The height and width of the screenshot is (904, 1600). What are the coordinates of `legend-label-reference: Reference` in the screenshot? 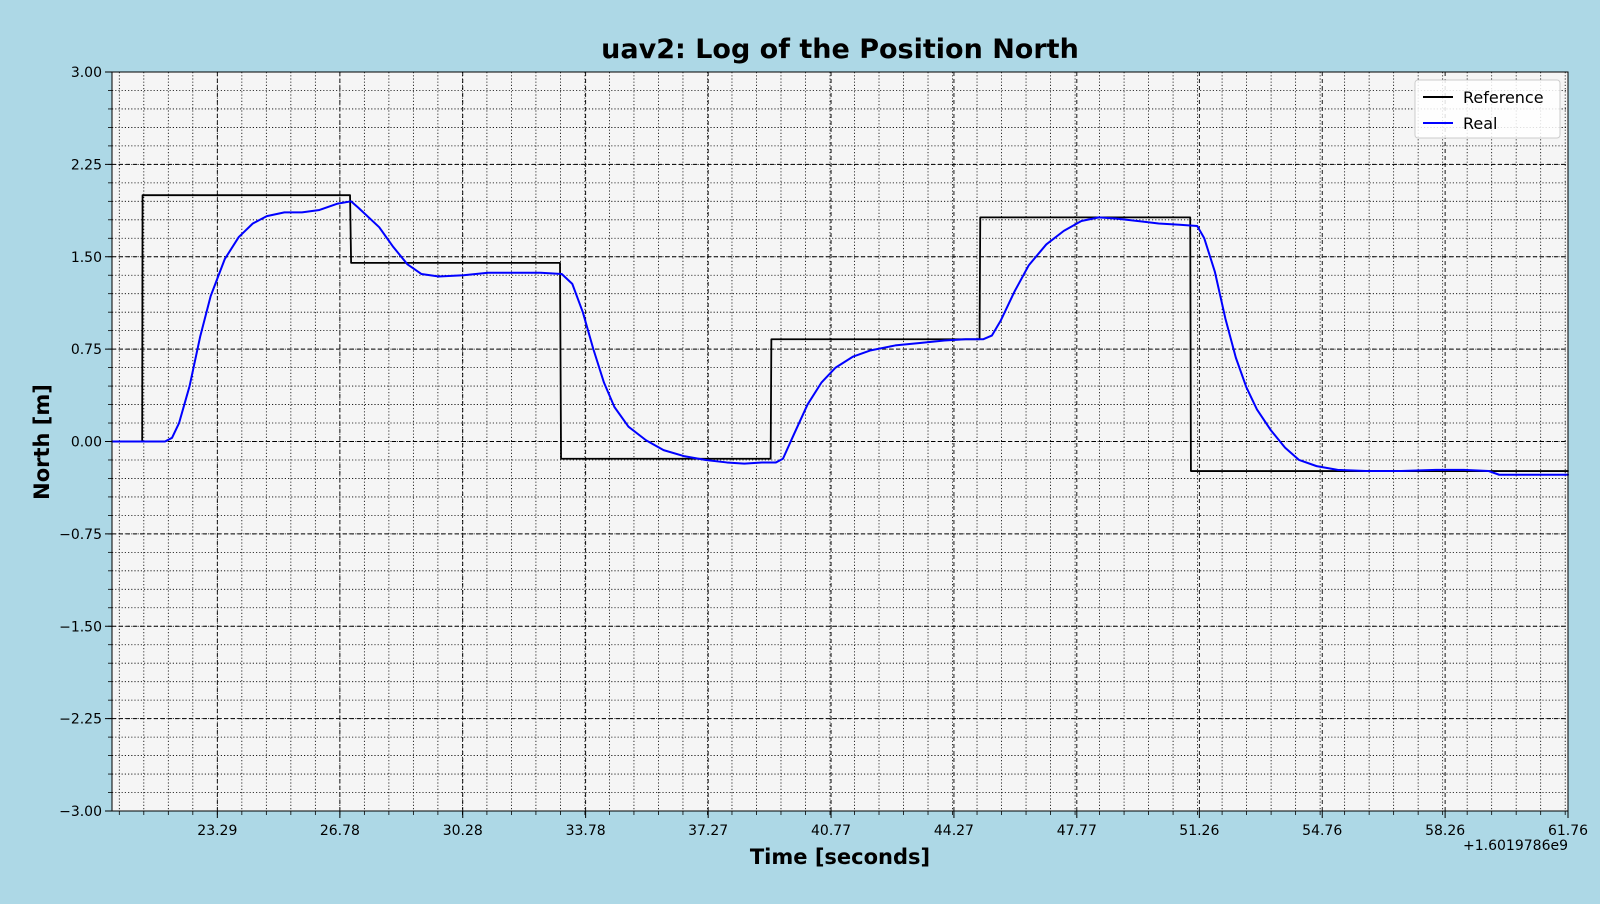 It's located at (1503, 97).